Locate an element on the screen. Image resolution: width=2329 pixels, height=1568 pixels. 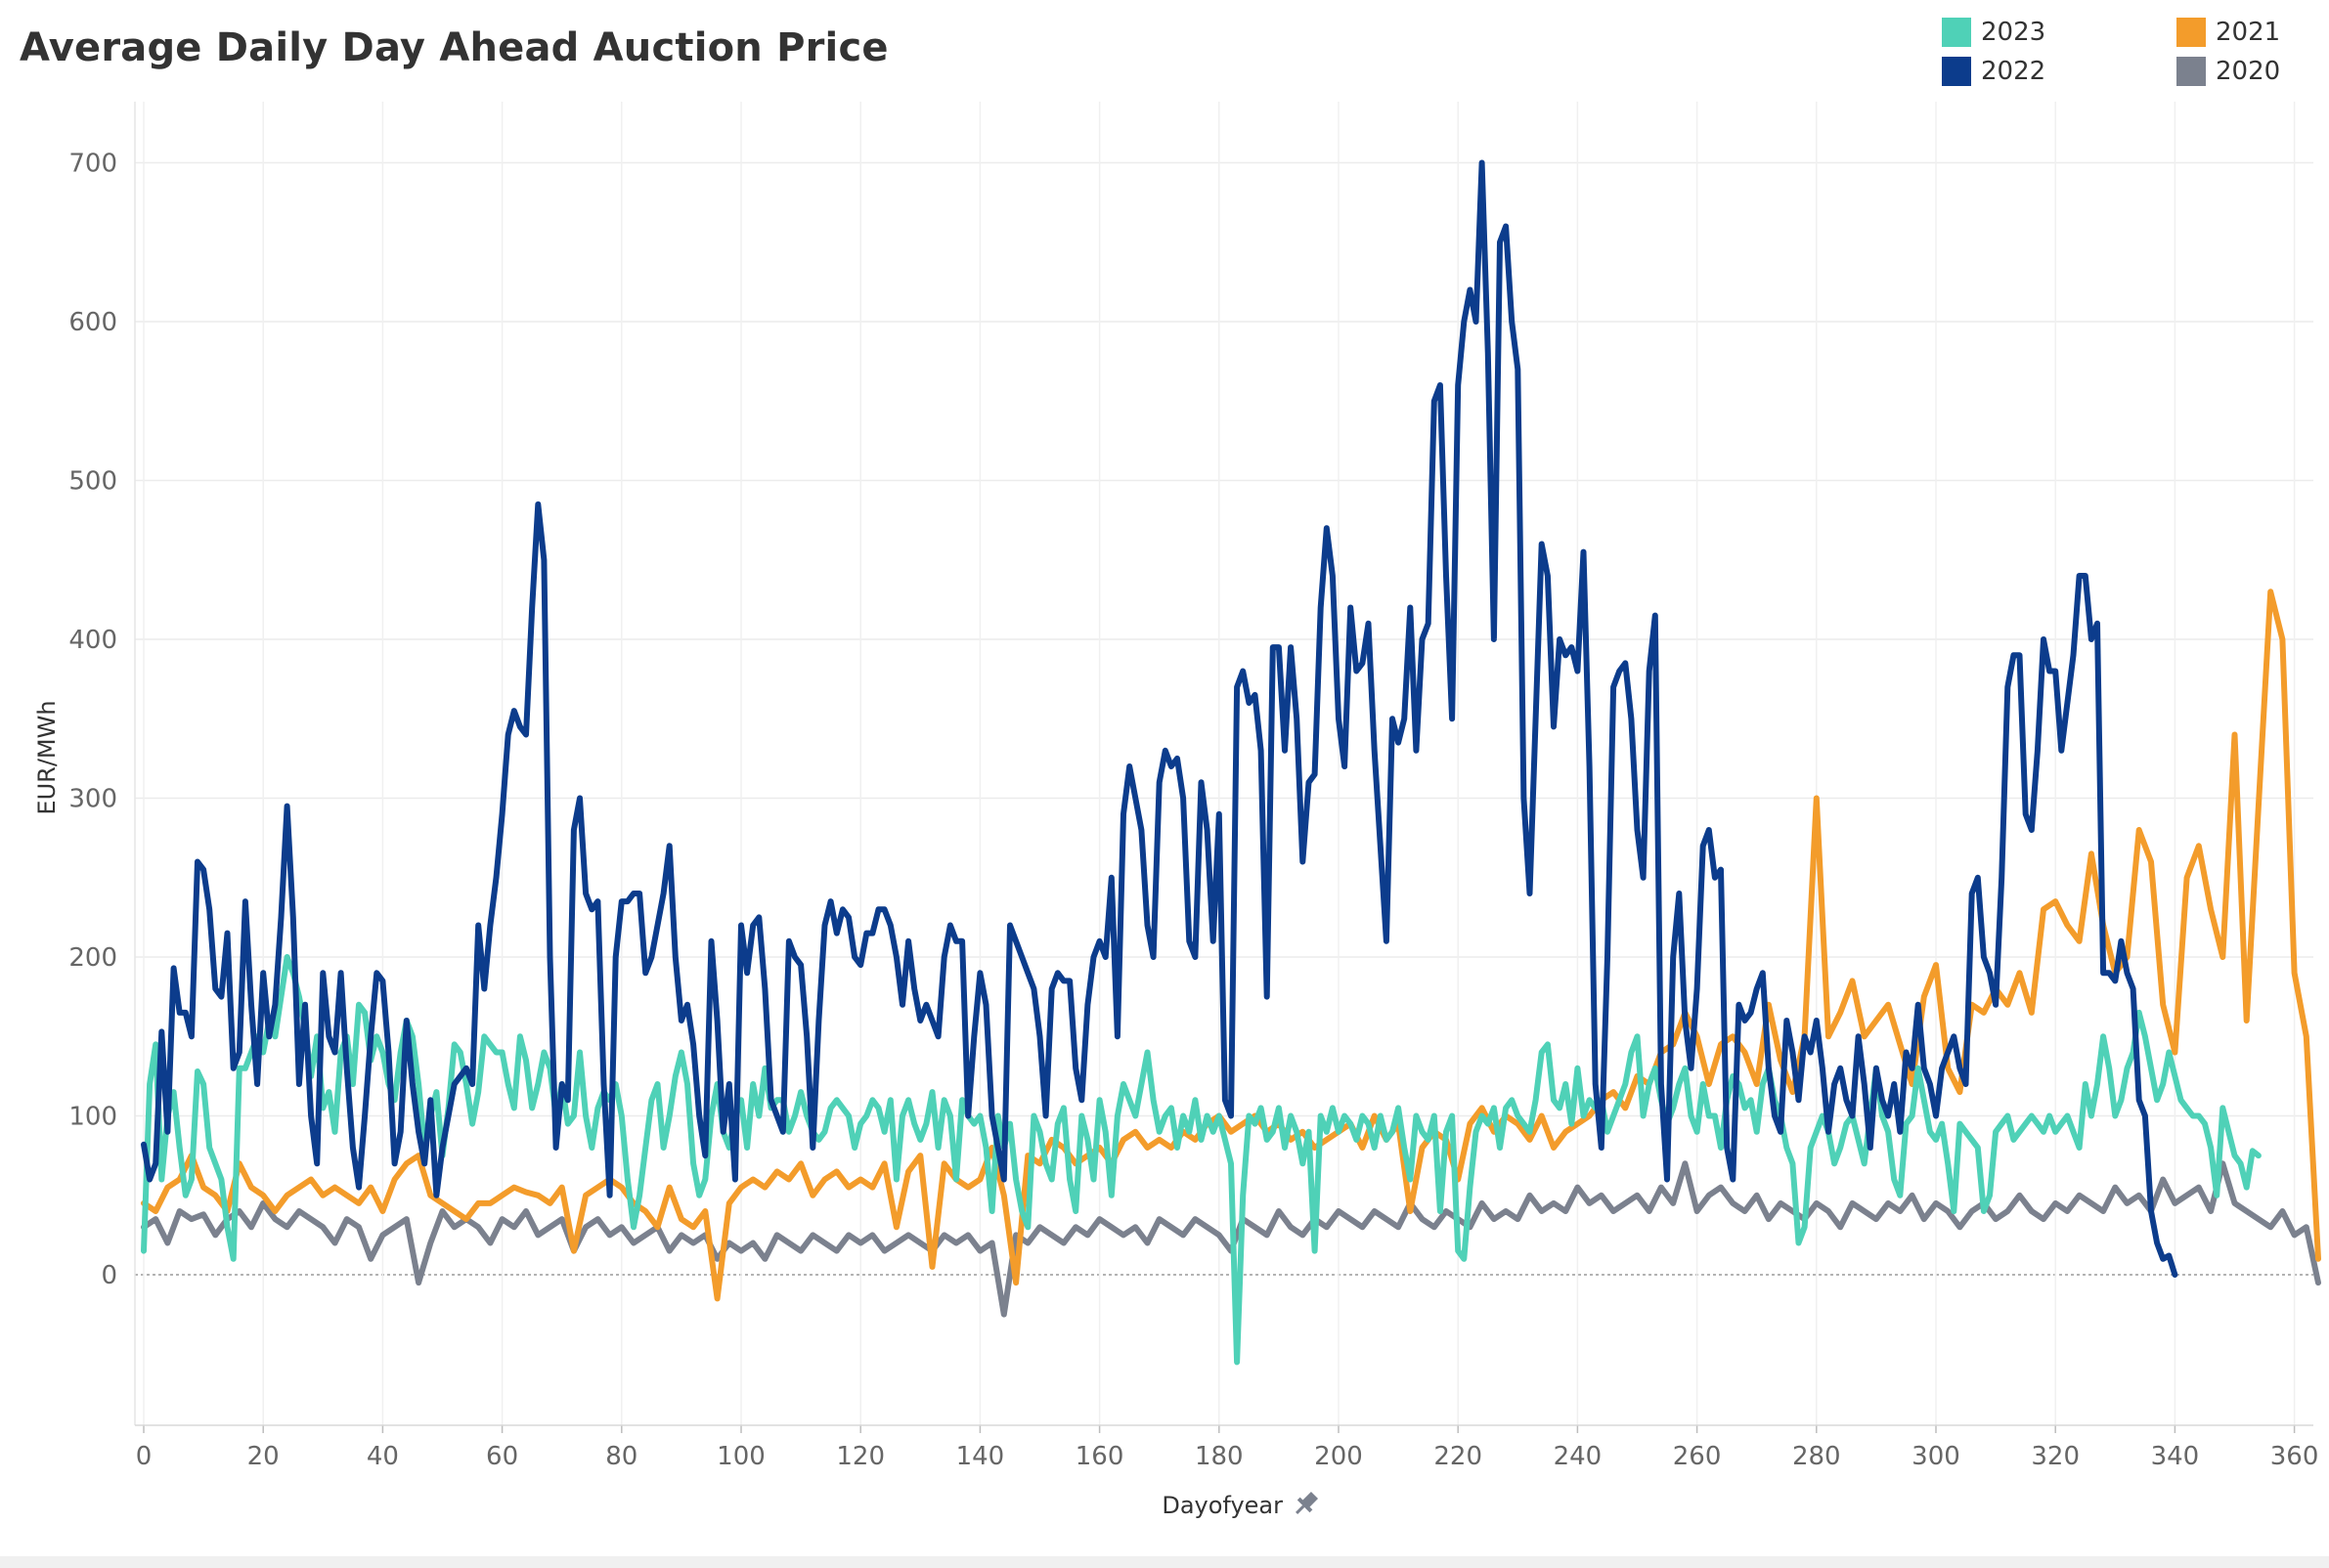
y-tick-label: 0 is located at coordinates (109, 1275).